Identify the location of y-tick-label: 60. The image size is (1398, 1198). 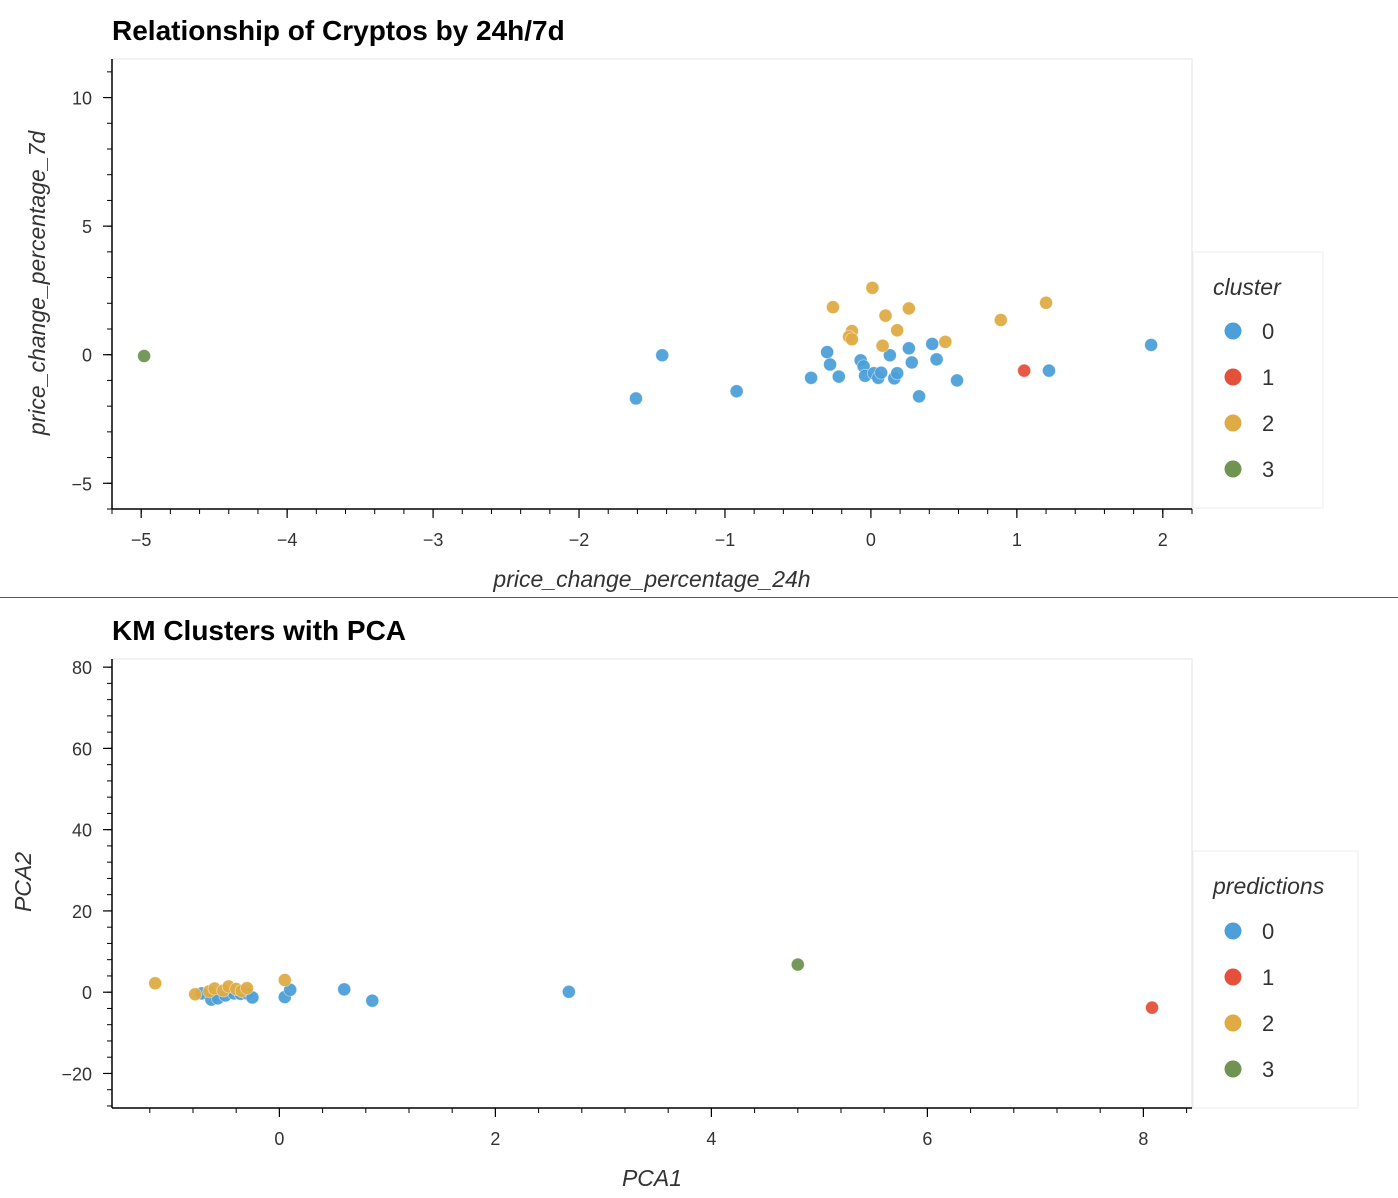
(82, 749).